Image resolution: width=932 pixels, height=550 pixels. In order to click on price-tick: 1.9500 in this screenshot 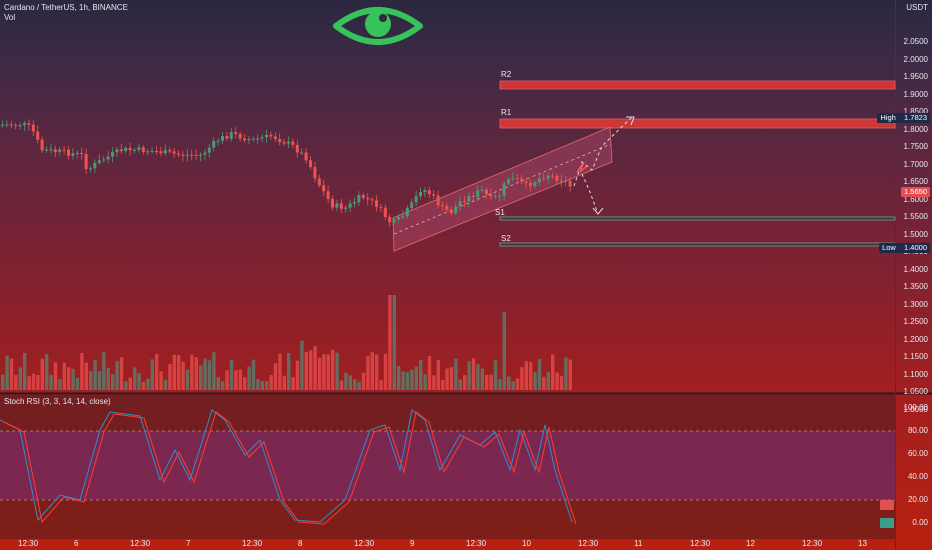, I will do `click(915, 76)`.